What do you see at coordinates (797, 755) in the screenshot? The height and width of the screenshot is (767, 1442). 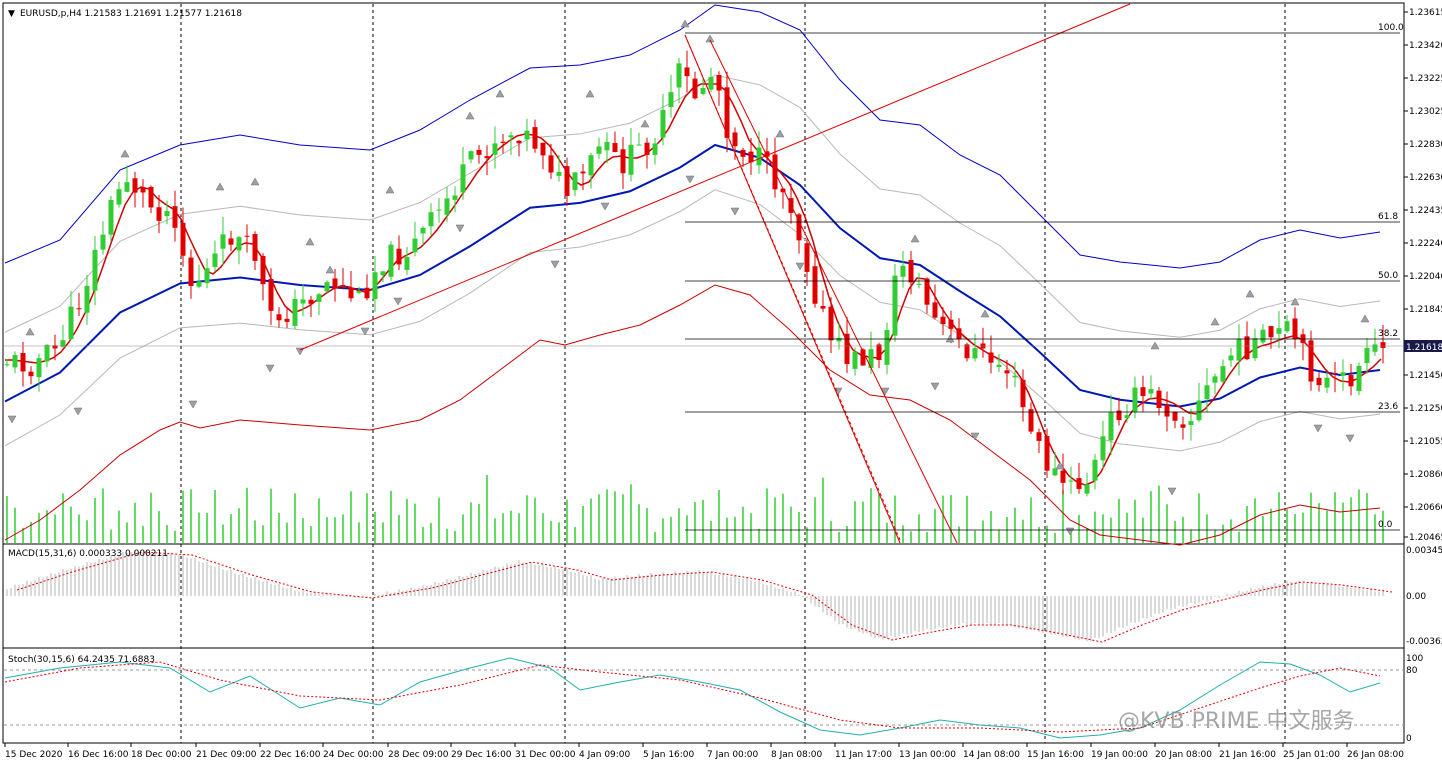 I see `time-tick-label: 8 Jan 08:00` at bounding box center [797, 755].